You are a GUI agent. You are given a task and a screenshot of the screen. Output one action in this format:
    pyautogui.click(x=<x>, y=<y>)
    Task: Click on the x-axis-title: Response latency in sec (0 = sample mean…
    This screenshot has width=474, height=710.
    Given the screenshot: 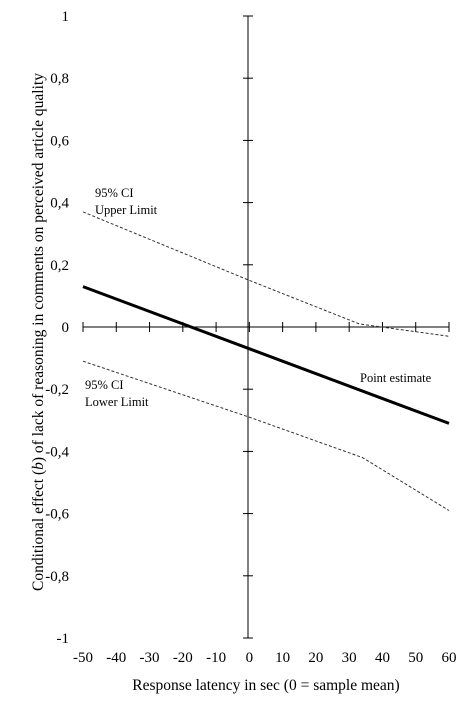 What is the action you would take?
    pyautogui.click(x=265, y=685)
    